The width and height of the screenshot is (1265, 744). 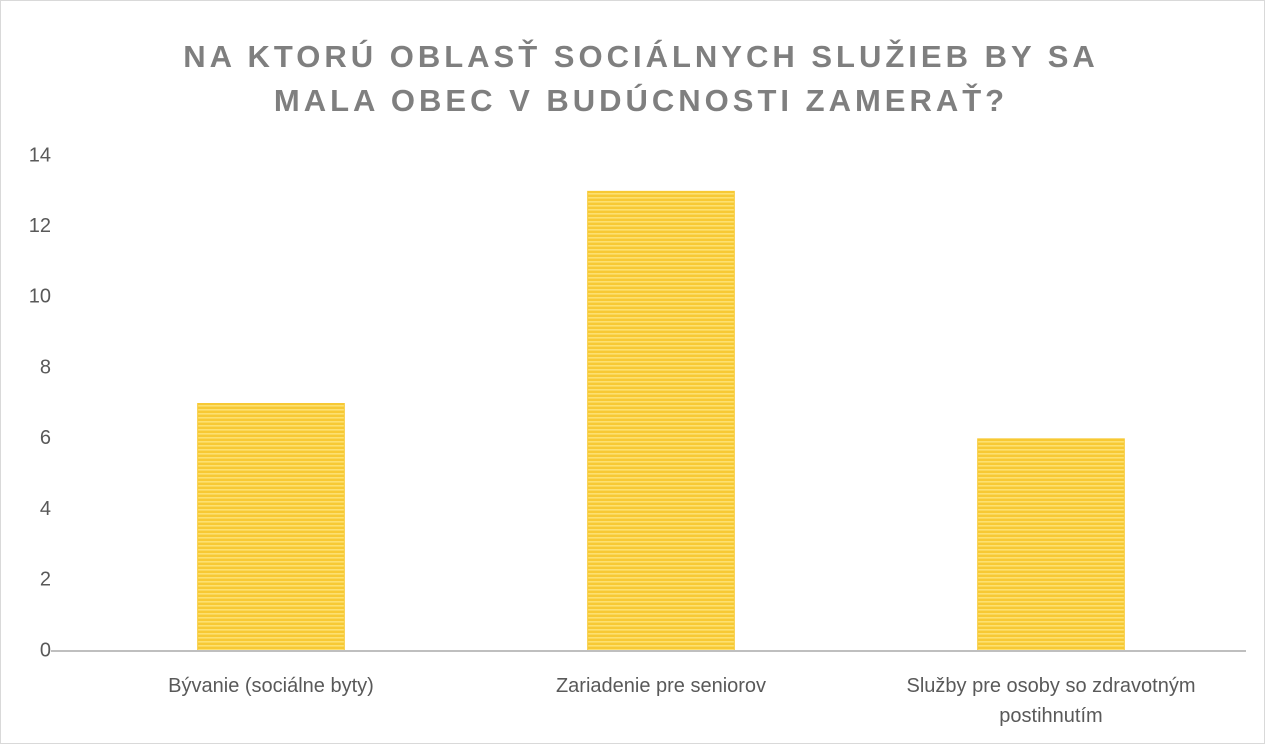 What do you see at coordinates (40, 297) in the screenshot?
I see `y-tick-label: 10` at bounding box center [40, 297].